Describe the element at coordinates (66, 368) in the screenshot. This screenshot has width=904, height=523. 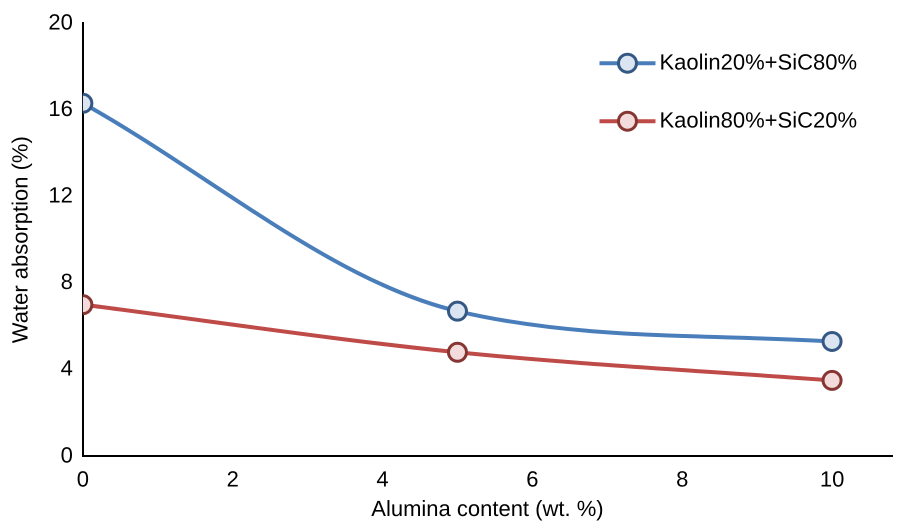
I see `y-tick-label: 4` at that location.